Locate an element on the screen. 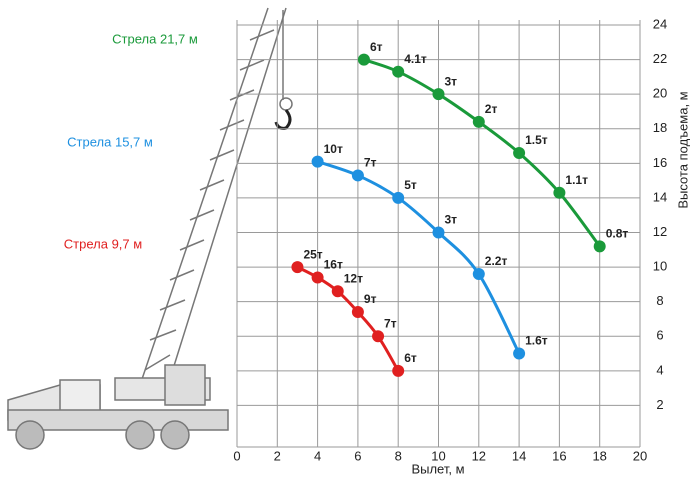 This screenshot has width=692, height=481. x-axis-label: Вылет, м is located at coordinates (437, 468).